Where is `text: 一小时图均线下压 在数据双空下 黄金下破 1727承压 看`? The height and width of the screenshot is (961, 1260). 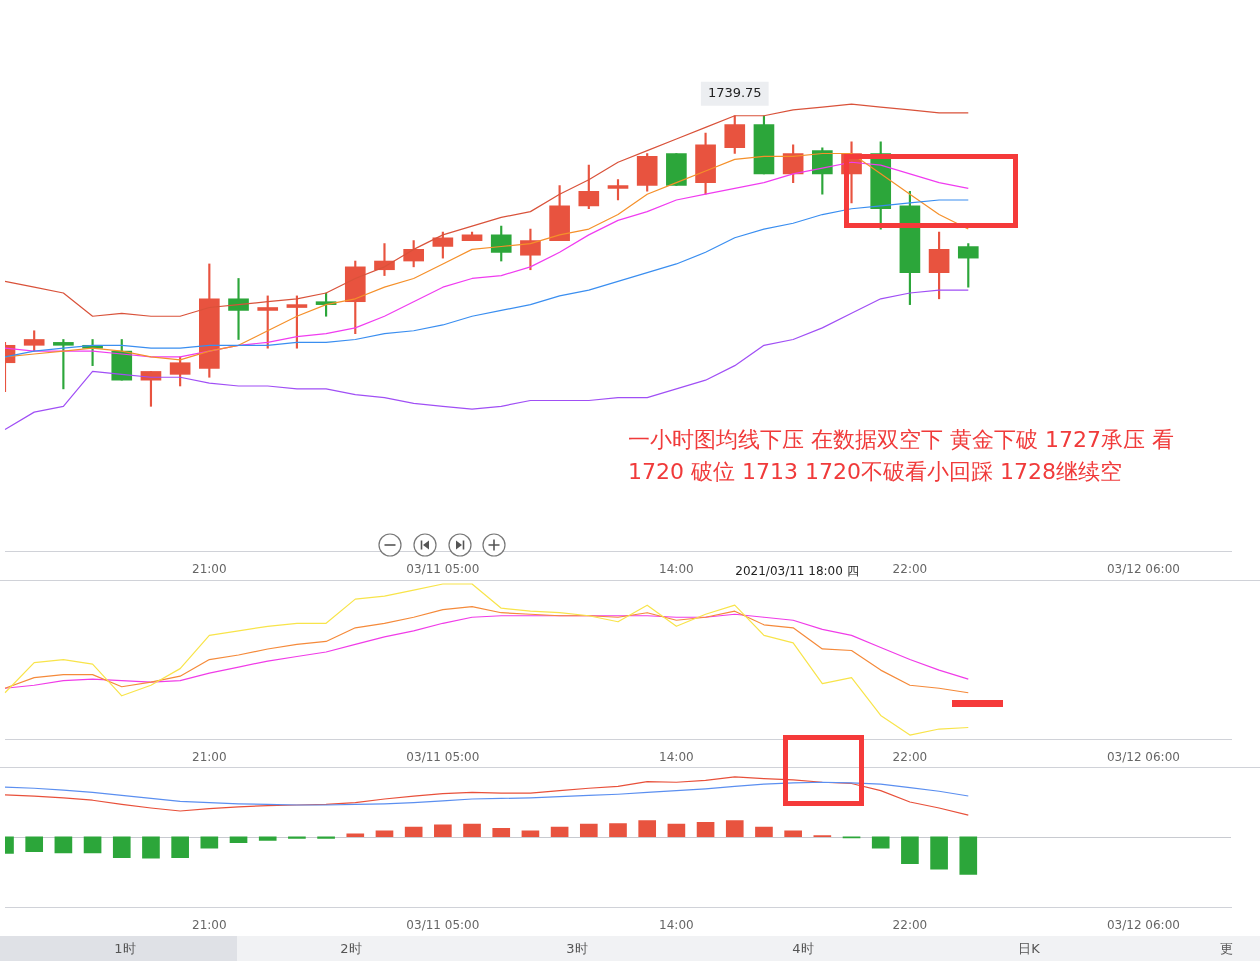 text: 一小时图均线下压 在数据双空下 黄金下破 1727承压 看 is located at coordinates (901, 440).